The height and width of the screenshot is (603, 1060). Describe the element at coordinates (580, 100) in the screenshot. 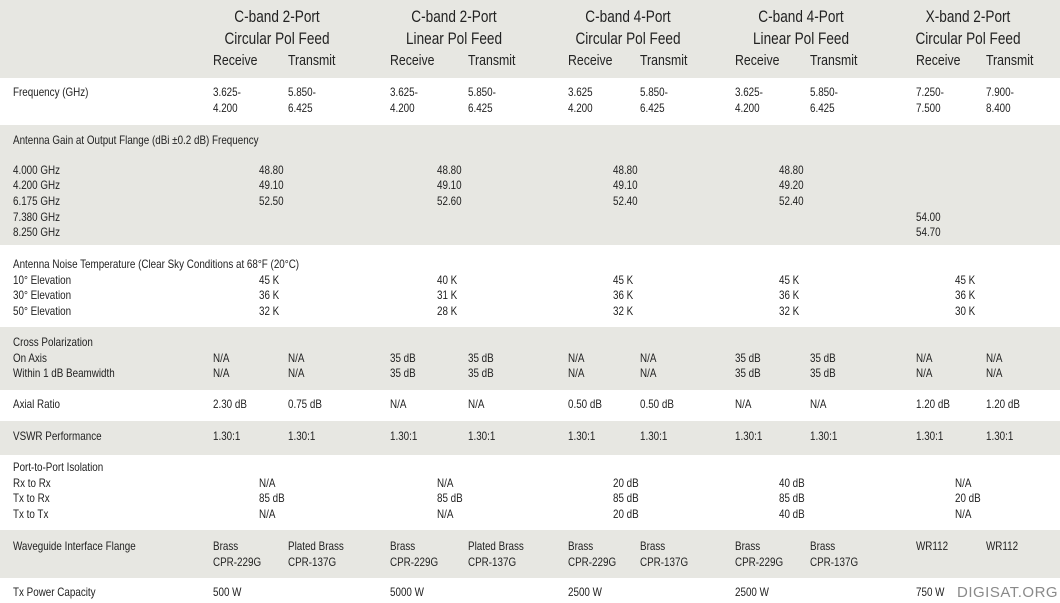

I see `receive-value: 3.625 4.200` at that location.